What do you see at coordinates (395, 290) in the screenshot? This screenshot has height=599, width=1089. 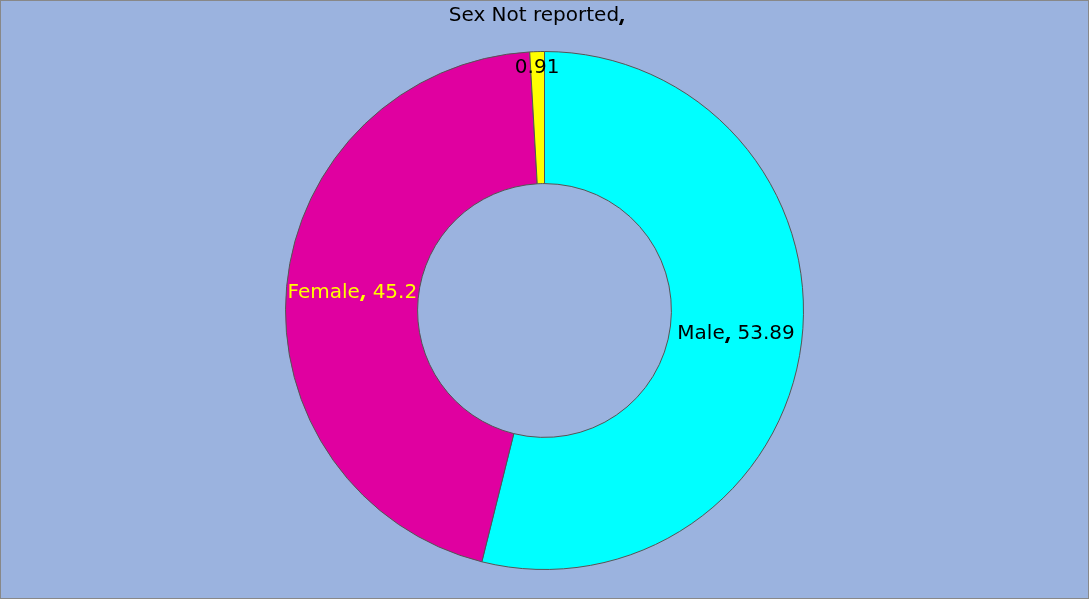 I see `data-label: 45.2` at bounding box center [395, 290].